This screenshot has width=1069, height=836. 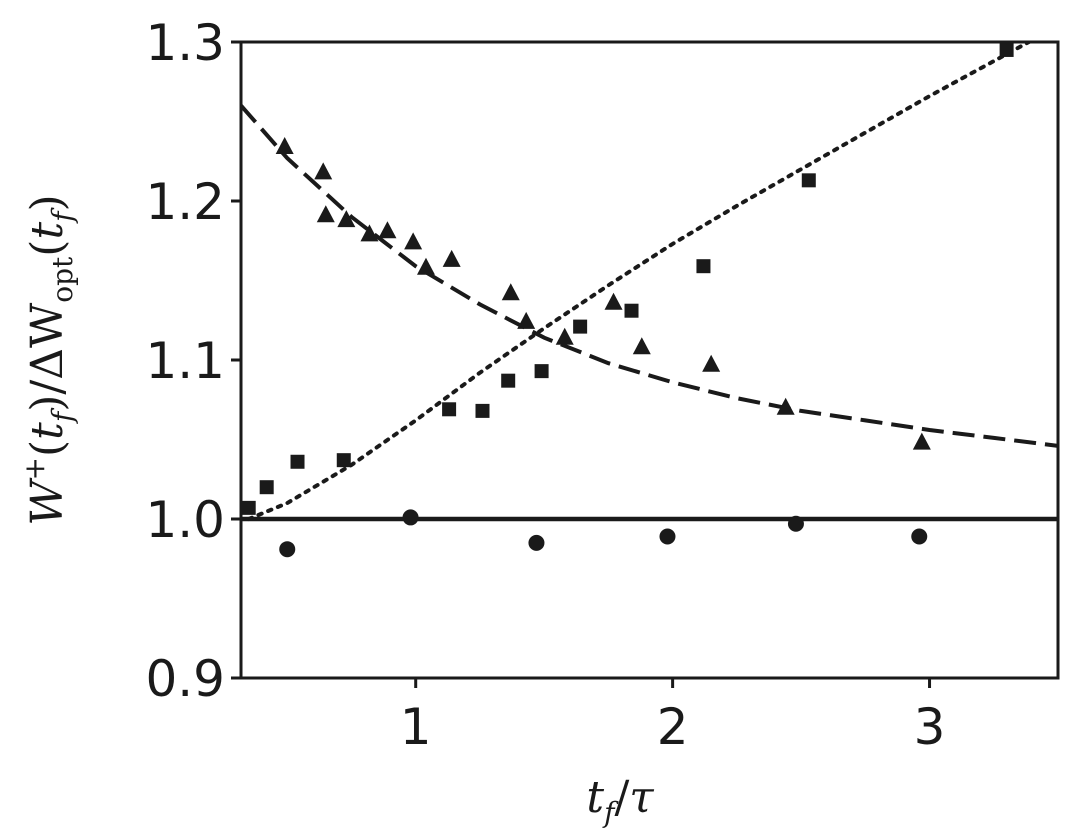 I want to click on x-tick-label: 3, so click(x=930, y=727).